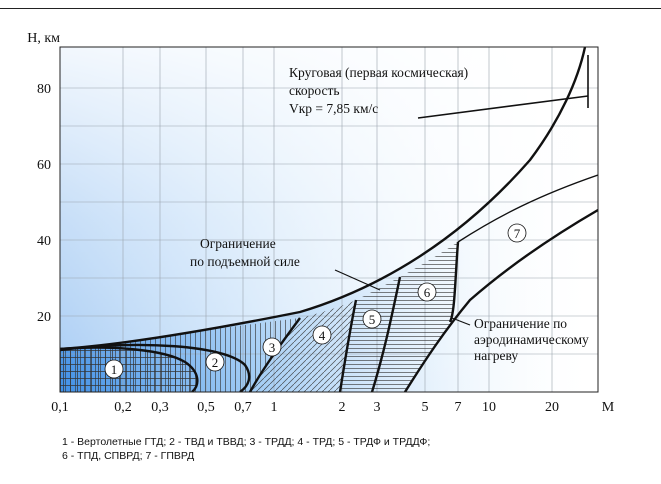 The image size is (661, 484). I want to click on x-tick-0-1: 0,1, so click(60, 407).